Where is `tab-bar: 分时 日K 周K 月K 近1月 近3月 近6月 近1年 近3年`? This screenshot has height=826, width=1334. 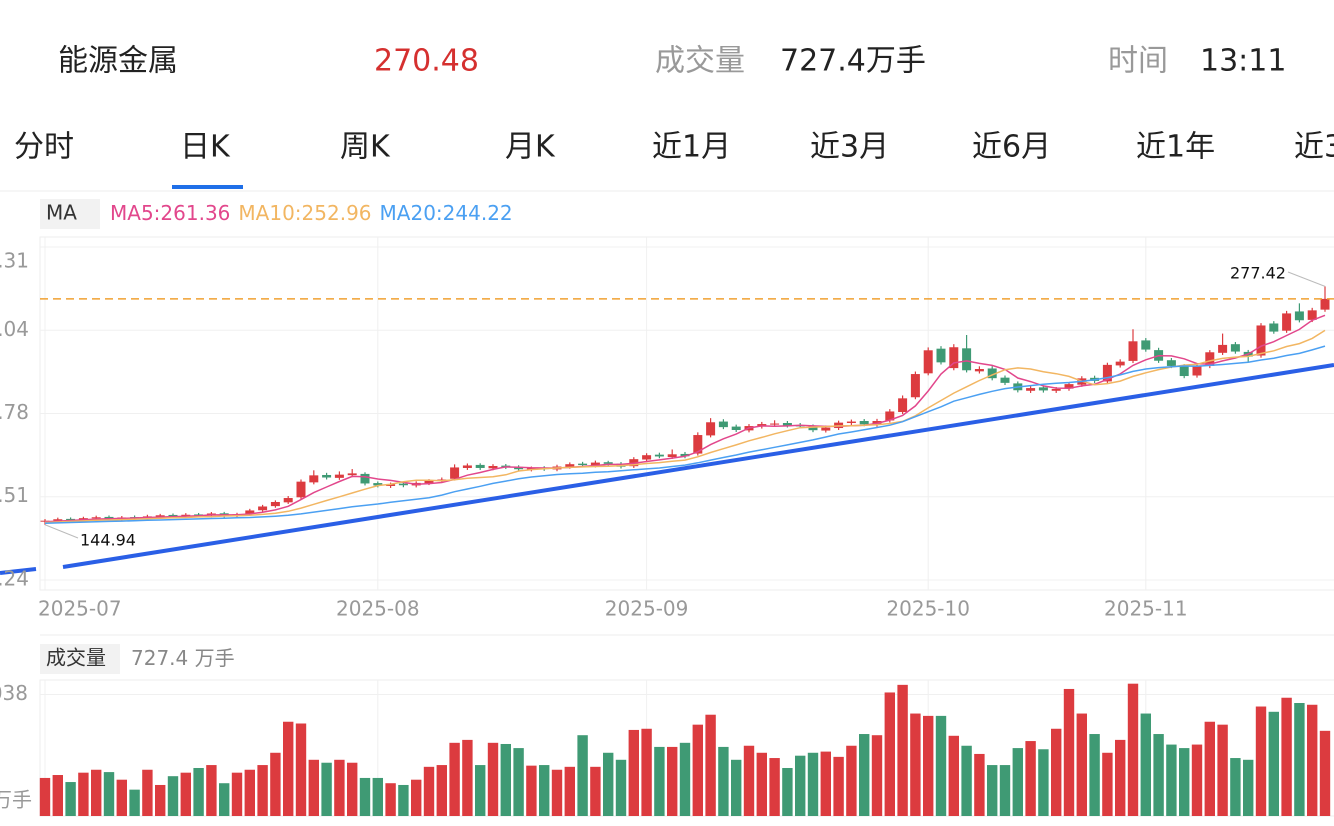
tab-bar: 分时 日K 周K 月K 近1月 近3月 近6月 近1年 近3年 is located at coordinates (674, 159).